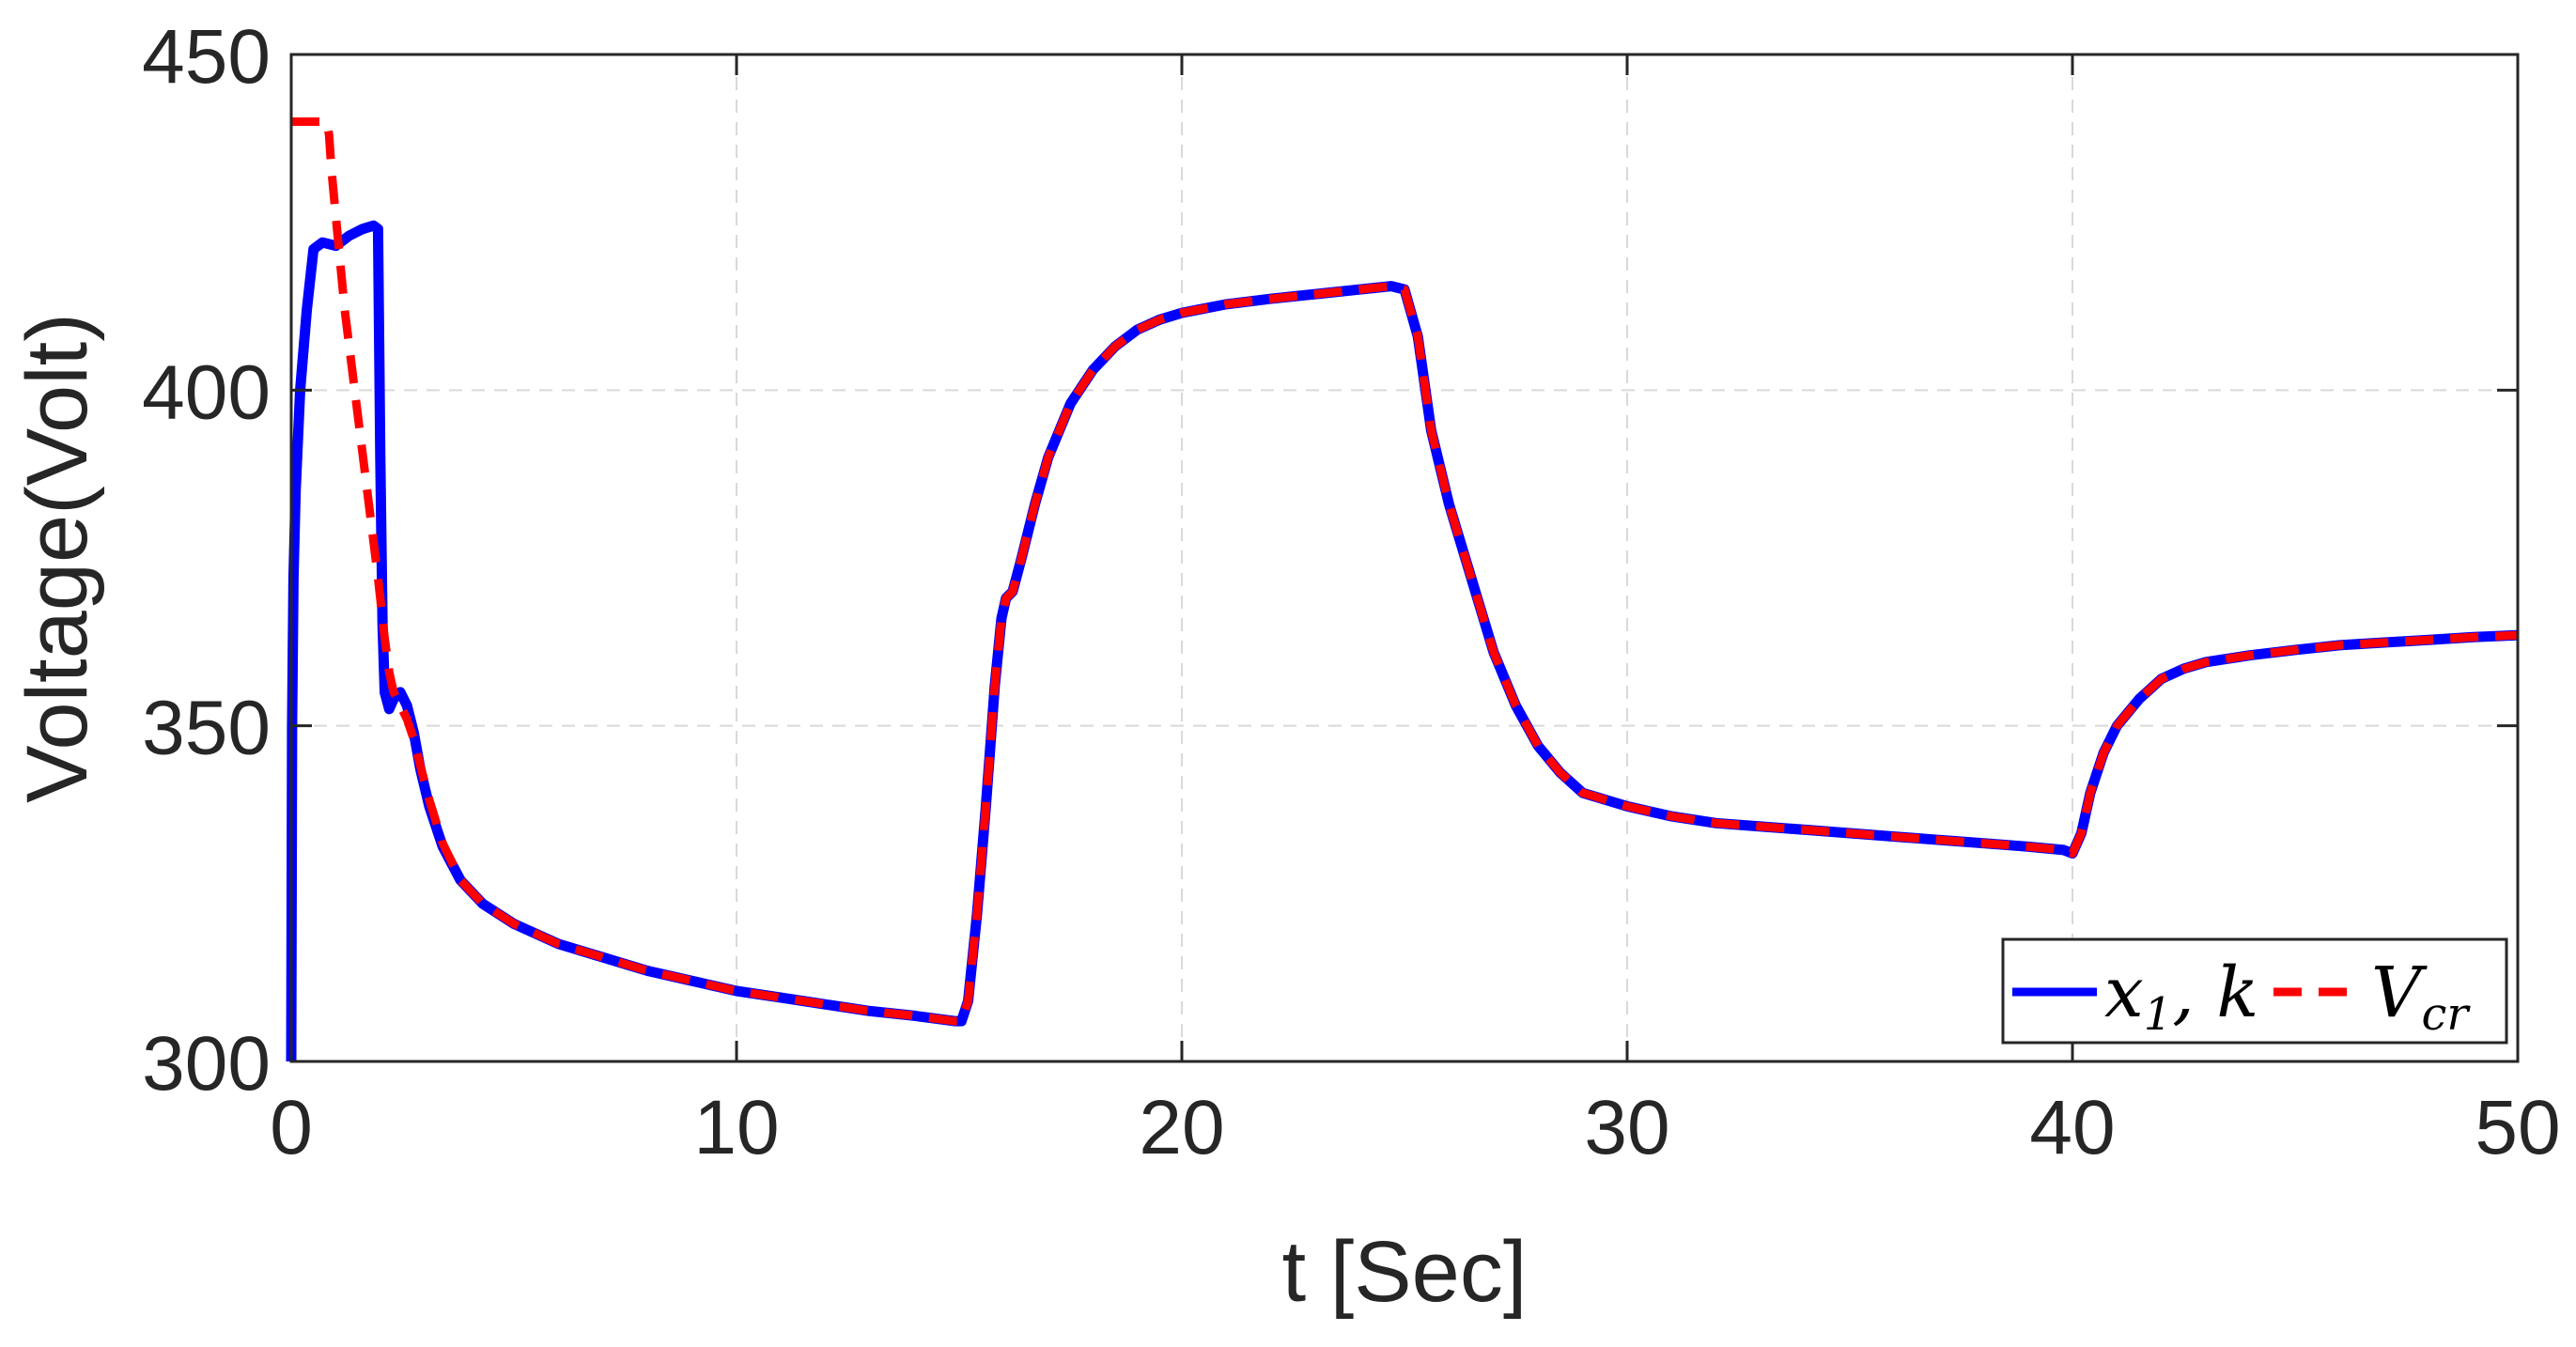  Describe the element at coordinates (206, 392) in the screenshot. I see `y-tick-label: 400` at that location.